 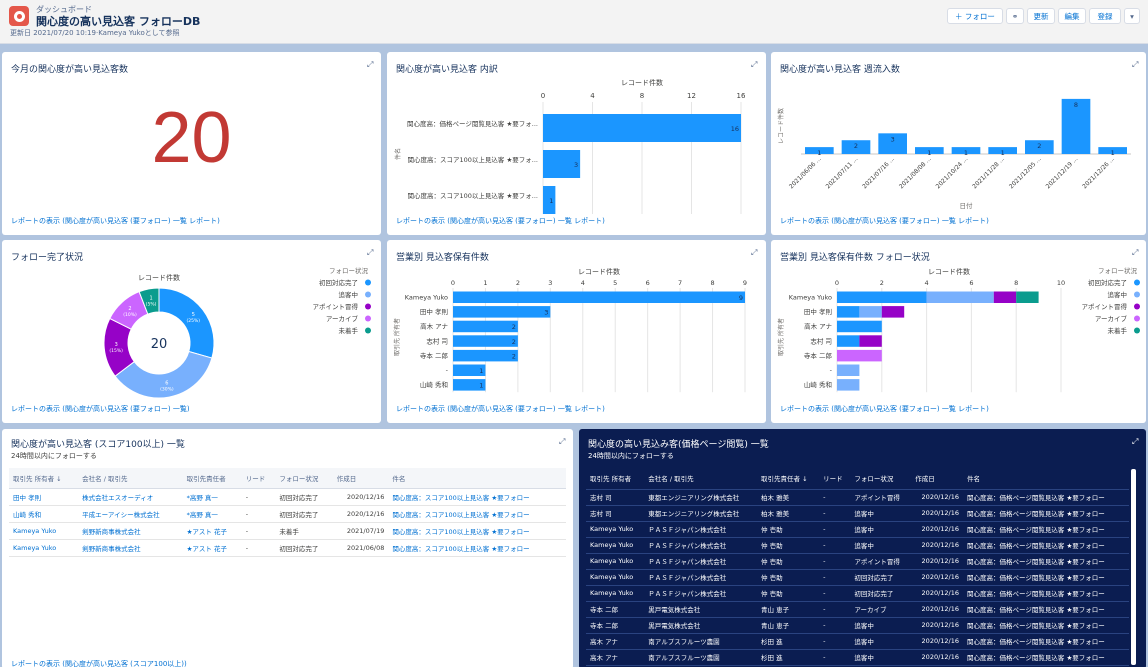 What do you see at coordinates (44, 478) in the screenshot?
I see `column-header: 取引先 所有者 ↓` at bounding box center [44, 478].